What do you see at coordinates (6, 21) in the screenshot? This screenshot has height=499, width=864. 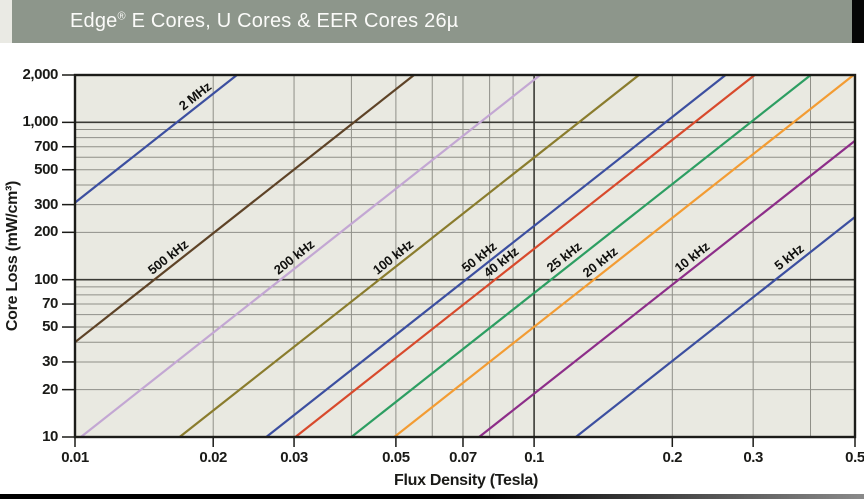 I see `header-left-strip` at bounding box center [6, 21].